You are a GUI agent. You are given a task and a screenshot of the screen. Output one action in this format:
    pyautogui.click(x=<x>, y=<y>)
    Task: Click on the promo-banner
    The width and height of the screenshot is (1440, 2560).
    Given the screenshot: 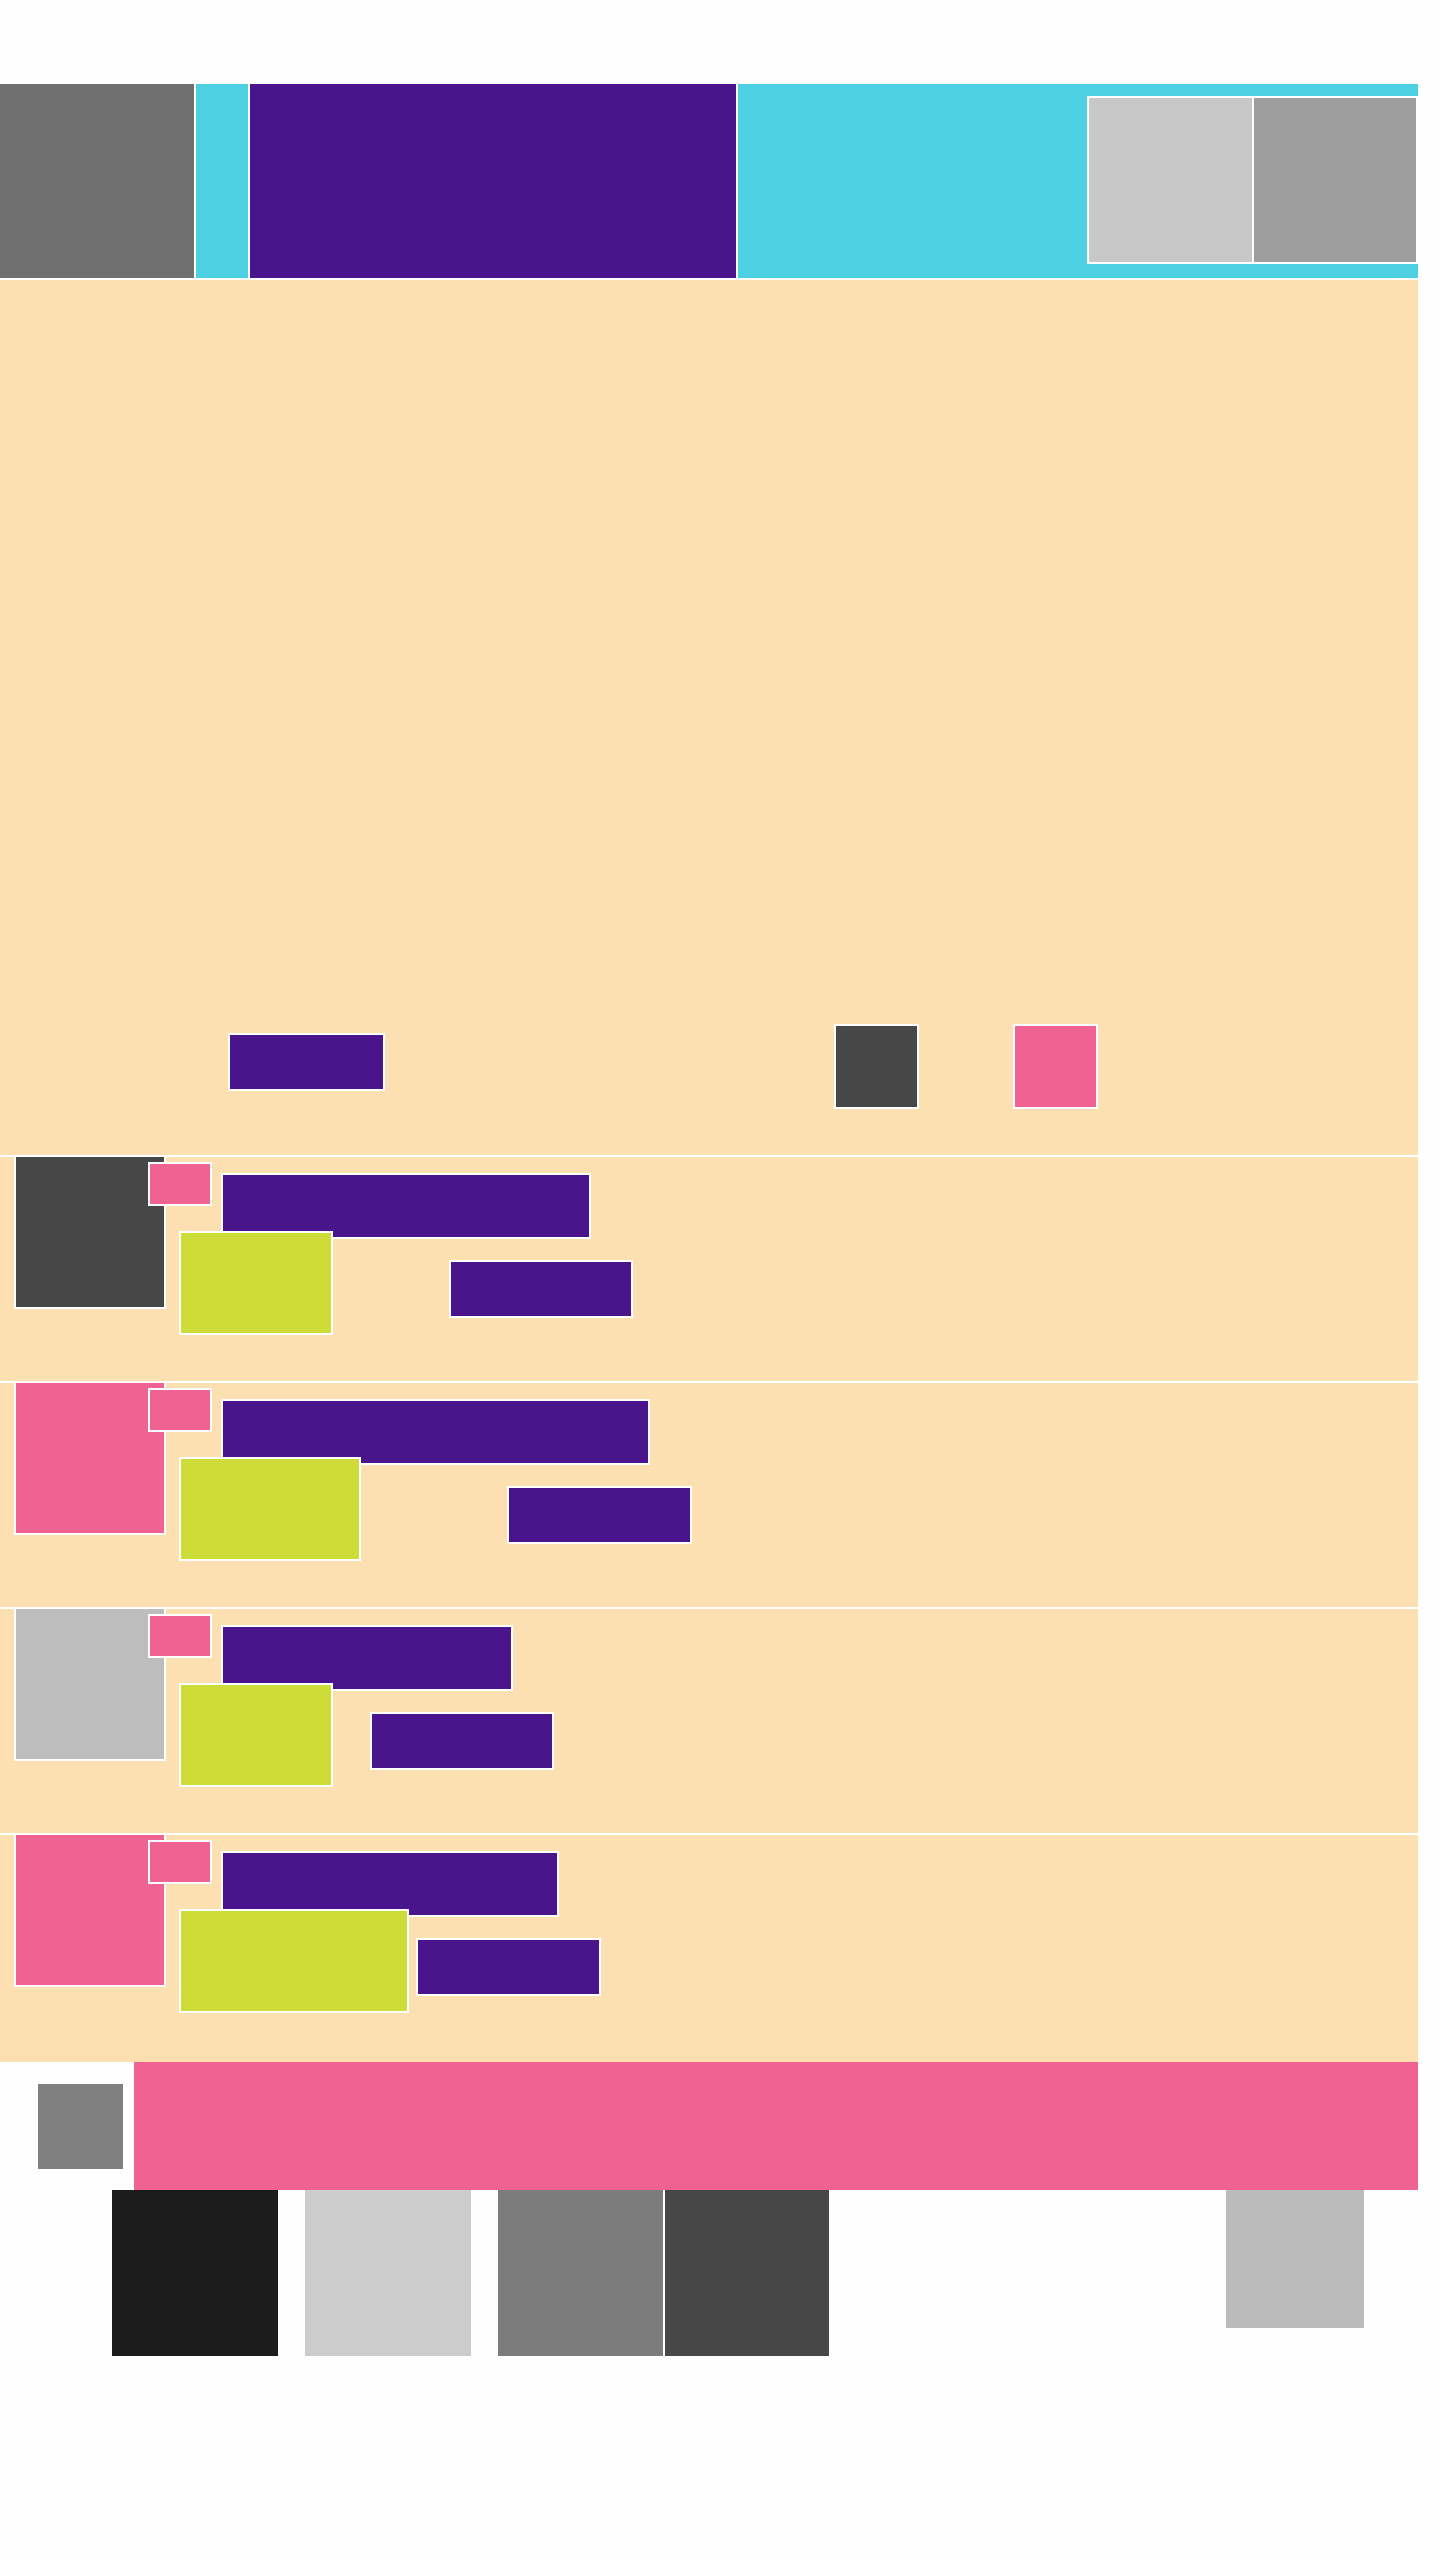 What is the action you would take?
    pyautogui.click(x=775, y=2126)
    